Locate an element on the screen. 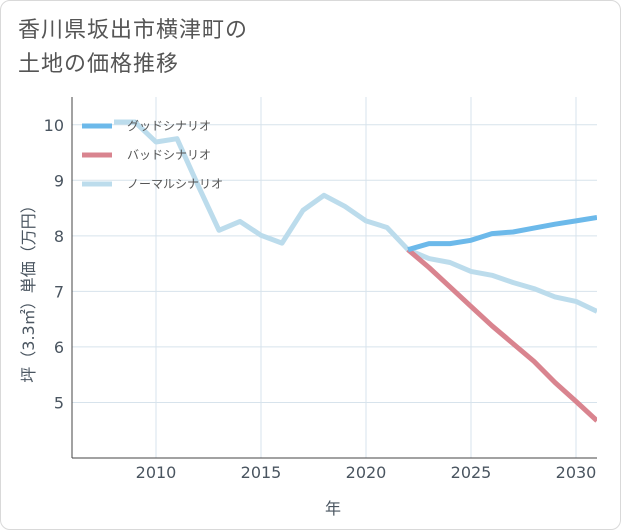 The width and height of the screenshot is (621, 530). x-tick-label-2030: 2030 is located at coordinates (576, 472).